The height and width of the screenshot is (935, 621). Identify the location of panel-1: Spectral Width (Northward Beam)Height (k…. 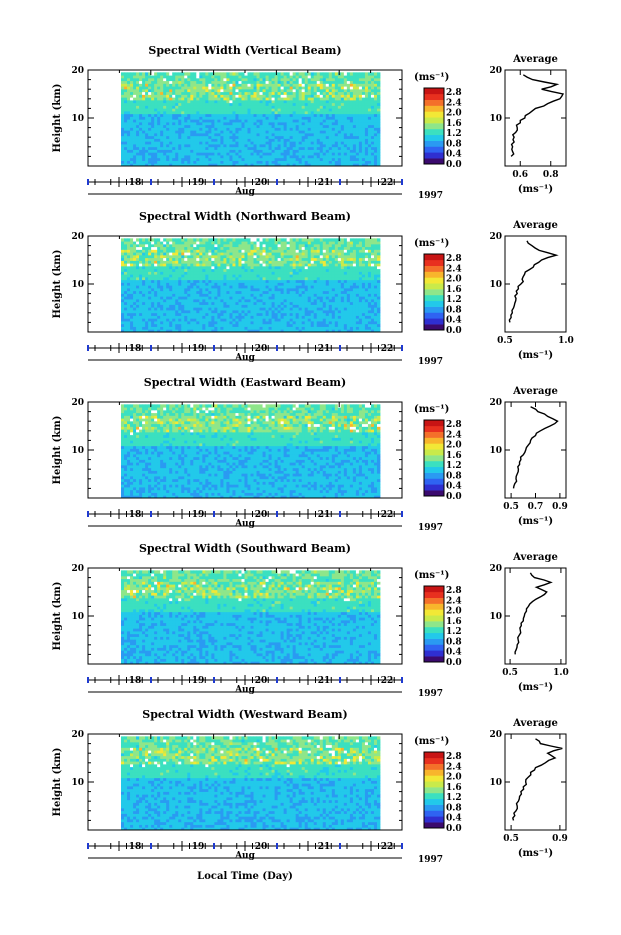
(313, 288).